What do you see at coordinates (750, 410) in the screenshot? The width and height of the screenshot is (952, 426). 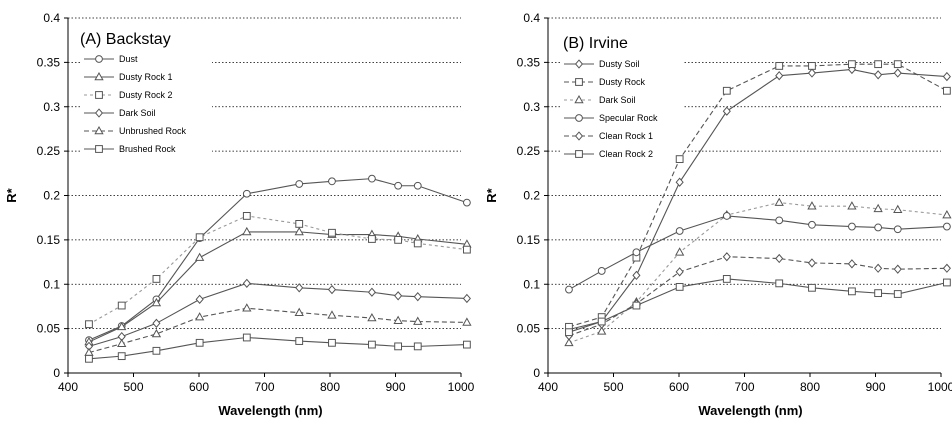 I see `x-axis-label: Wavelength (nm)` at bounding box center [750, 410].